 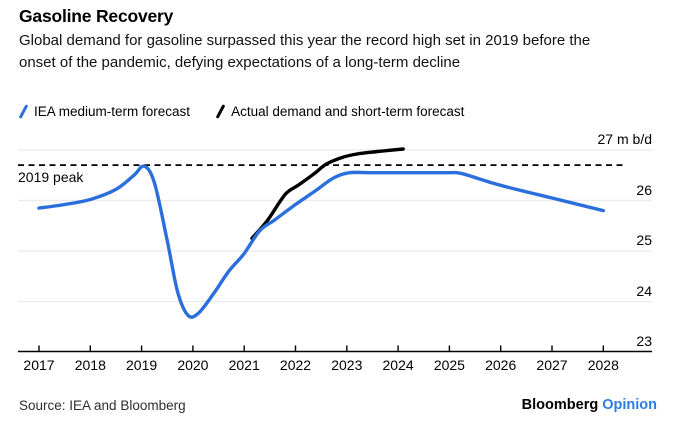 I want to click on x-axis-label: 2020, so click(x=193, y=365).